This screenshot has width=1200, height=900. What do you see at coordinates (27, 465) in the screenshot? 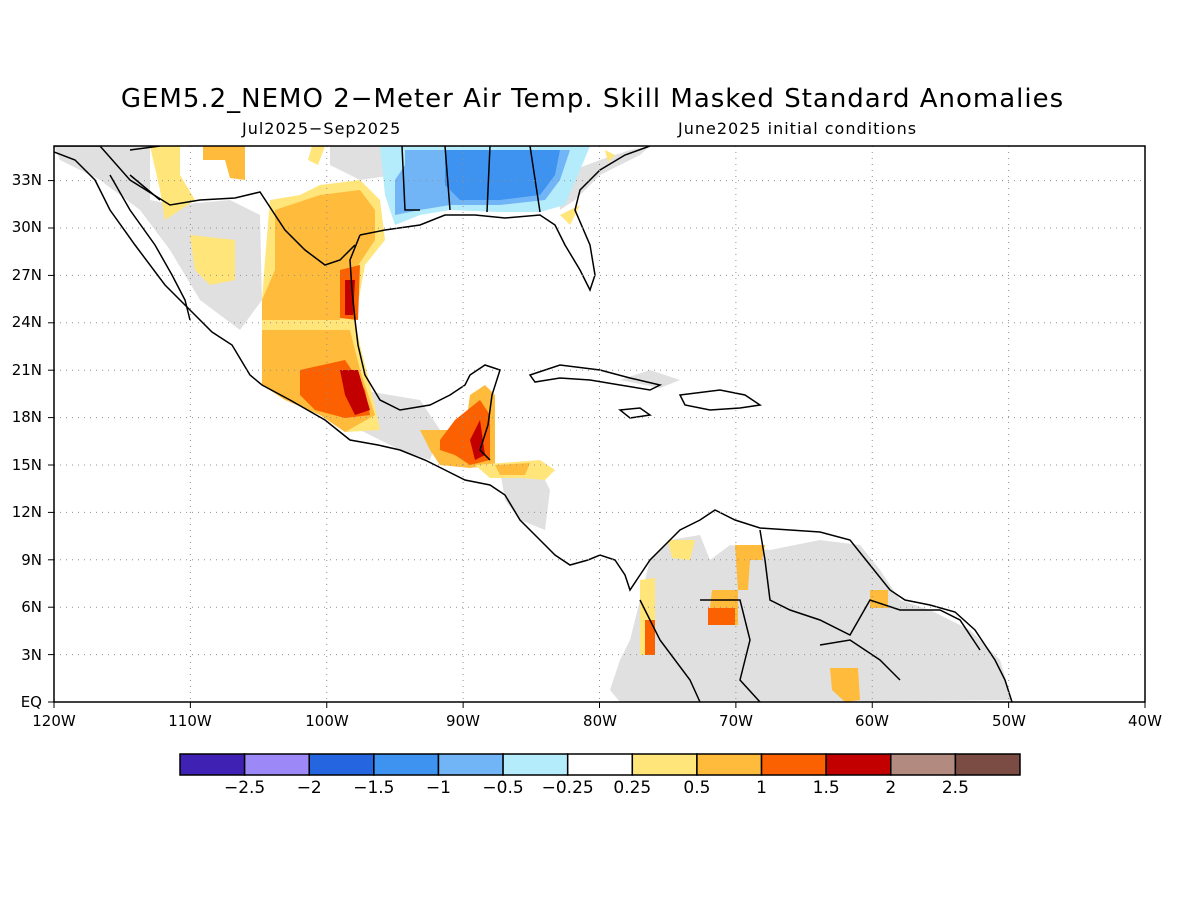
I see `lat-label: 15N` at bounding box center [27, 465].